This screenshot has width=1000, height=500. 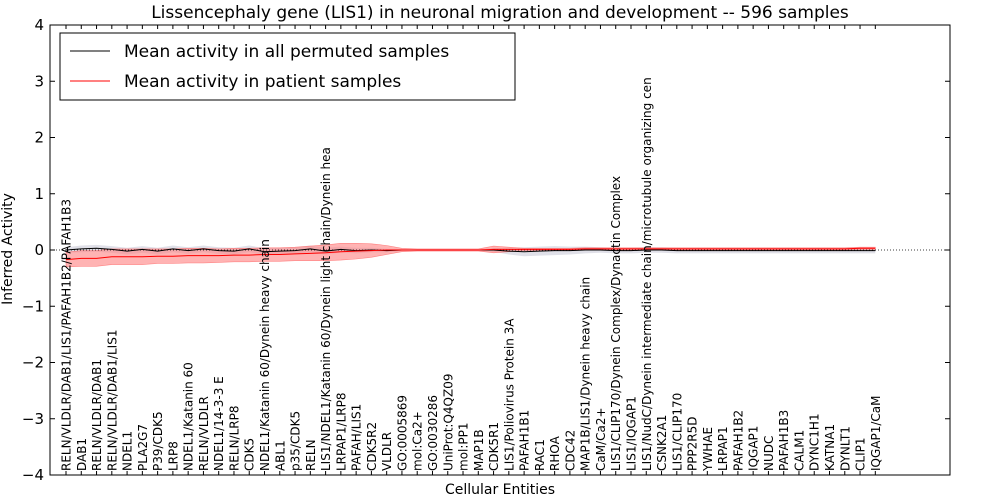 What do you see at coordinates (143, 447) in the screenshot?
I see `x-tick-label: PLA2G7` at bounding box center [143, 447].